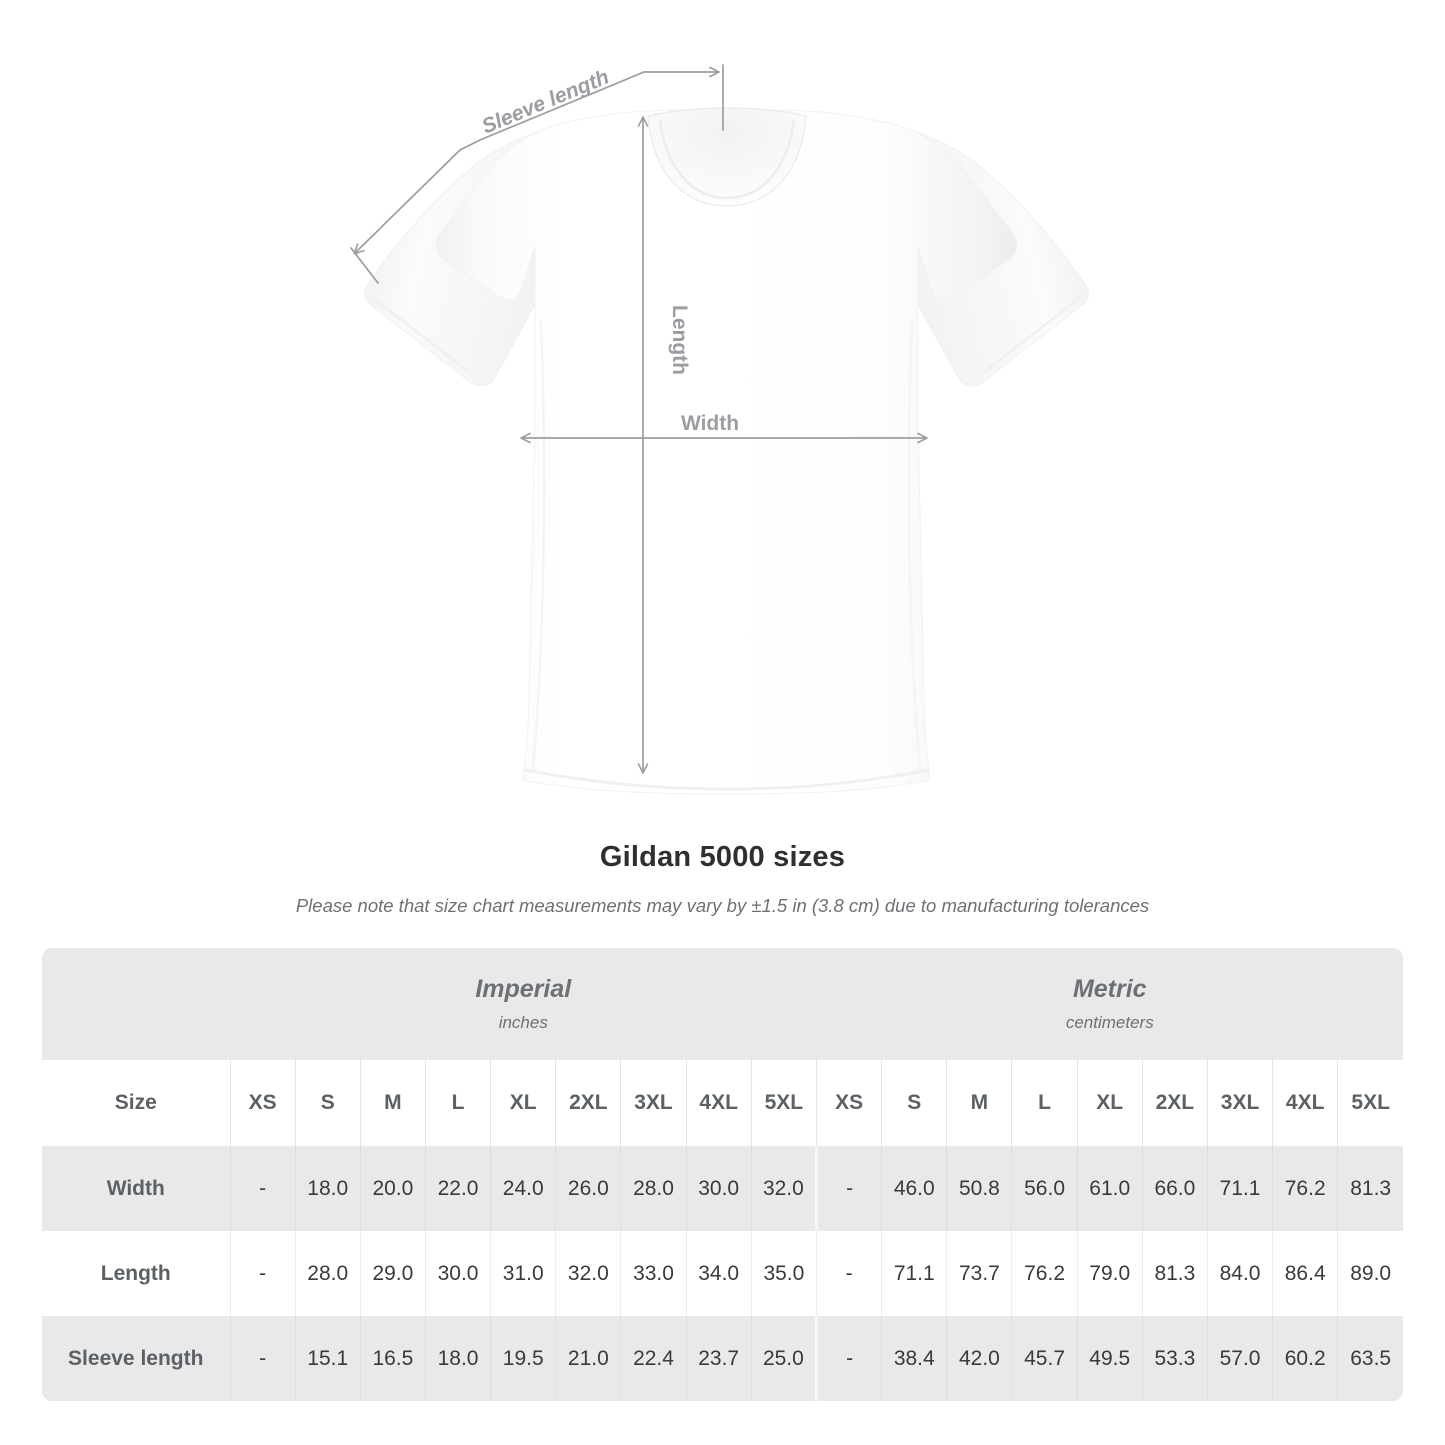 This screenshot has width=1445, height=1445. I want to click on cell-length-imperial-m: 29.0, so click(392, 1273).